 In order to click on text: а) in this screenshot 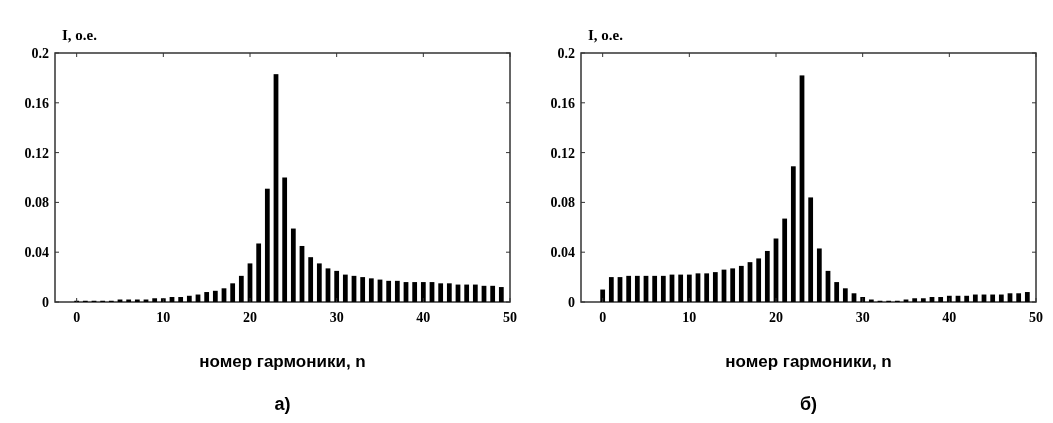, I will do `click(282, 404)`.